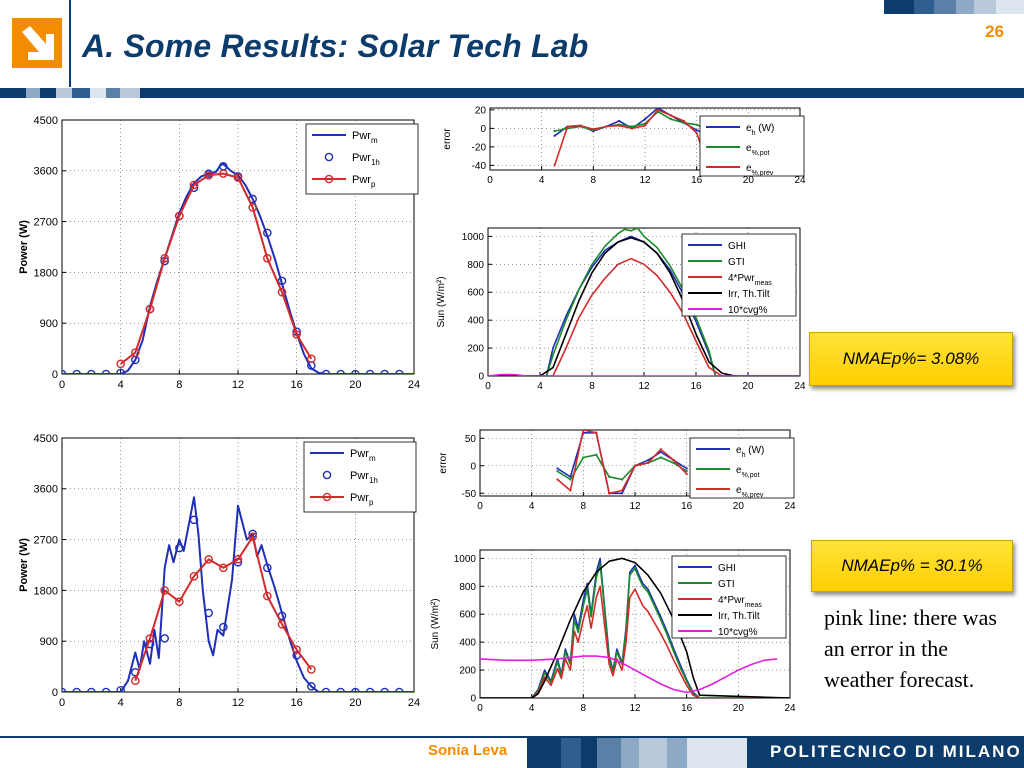 The image size is (1024, 768). What do you see at coordinates (443, 463) in the screenshot?
I see `y-axis-label: error` at bounding box center [443, 463].